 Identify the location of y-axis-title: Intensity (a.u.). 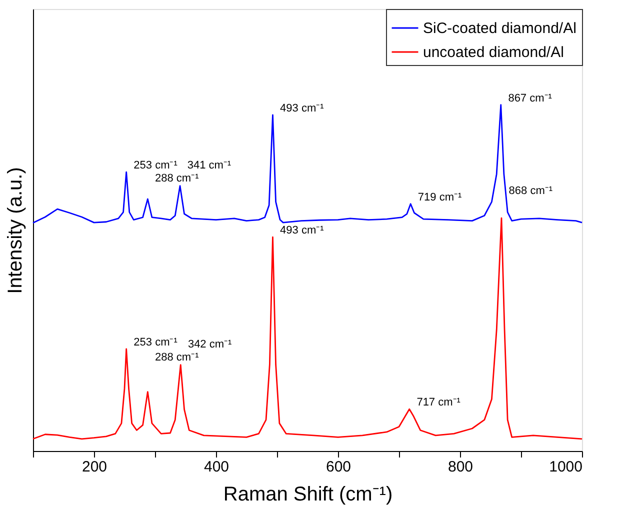
(15, 230).